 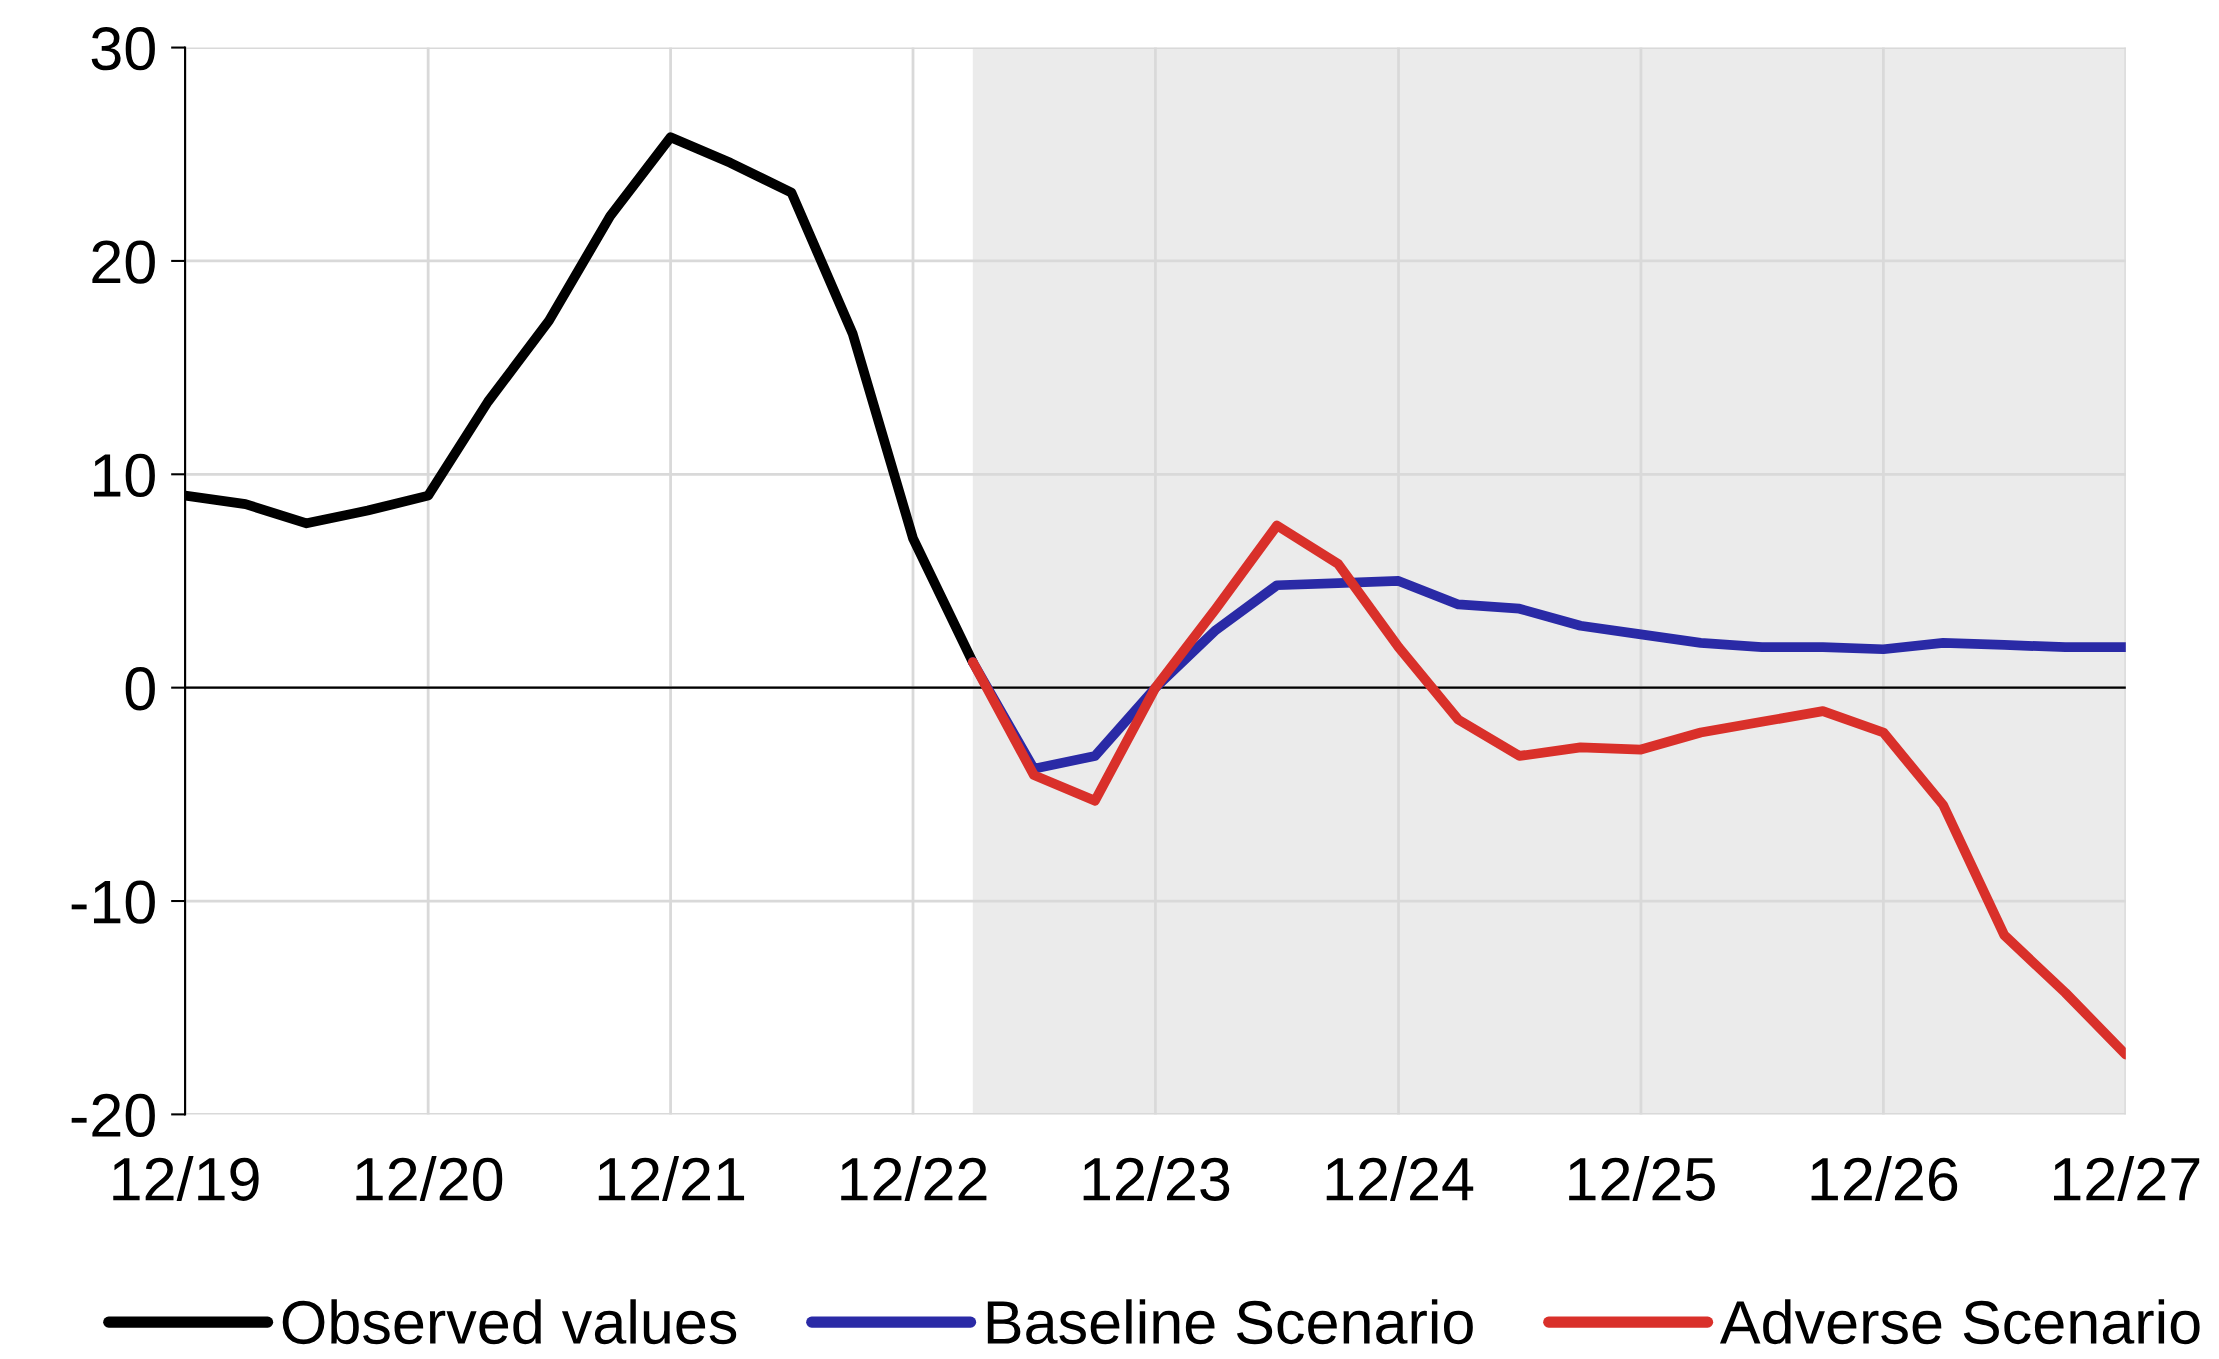 I want to click on x-tick-label: 12/21, so click(x=671, y=1178).